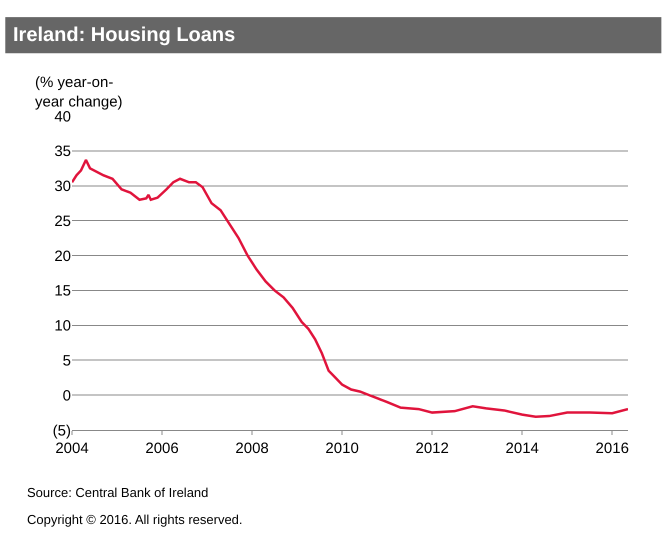 This screenshot has width=664, height=540. What do you see at coordinates (66, 395) in the screenshot?
I see `y-tick-label: 0` at bounding box center [66, 395].